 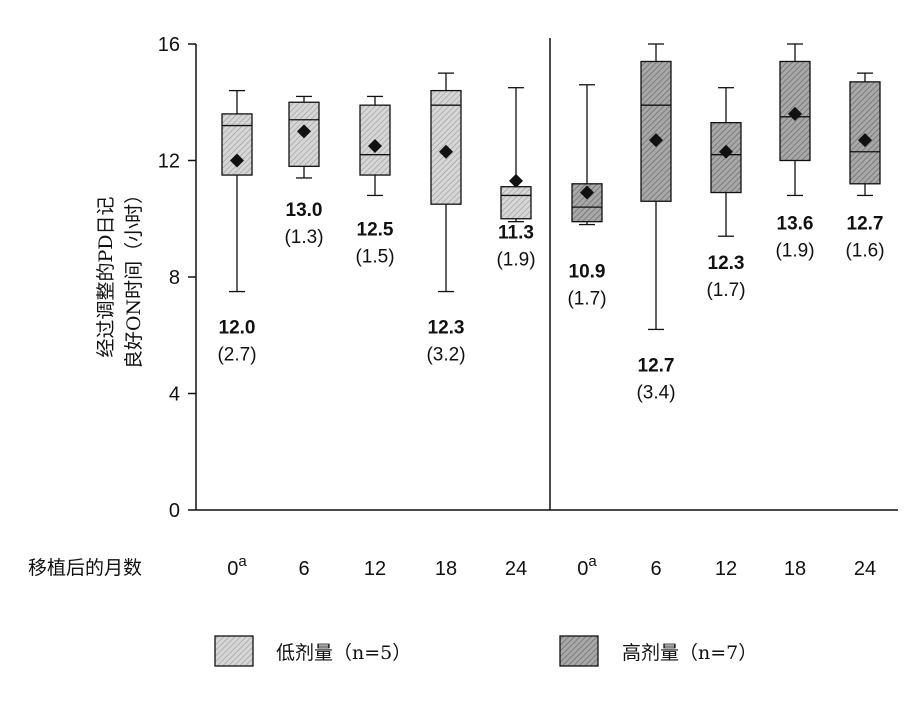 I want to click on legend-swatch-high-dose, so click(x=579, y=651).